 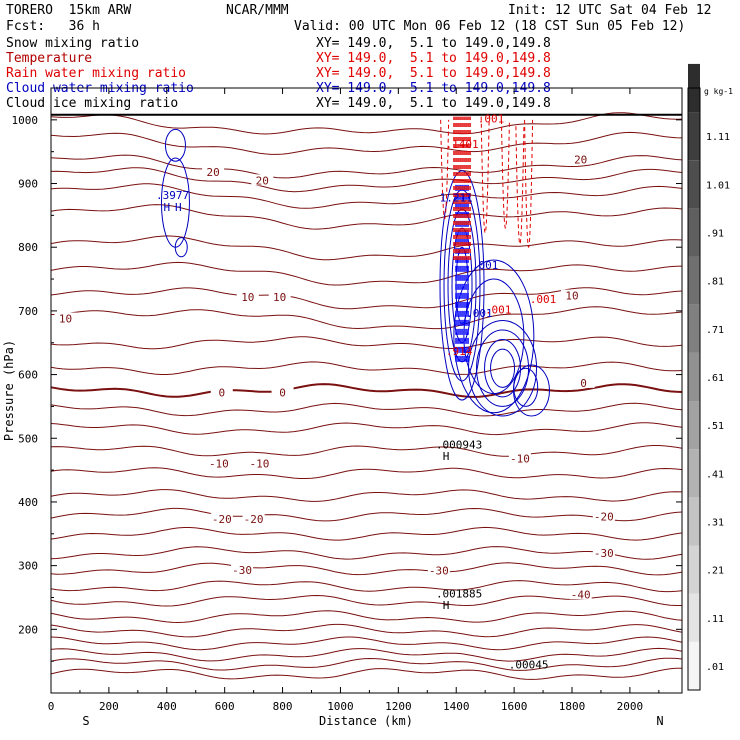 I want to click on annotation-label: 1.211, so click(x=456, y=198).